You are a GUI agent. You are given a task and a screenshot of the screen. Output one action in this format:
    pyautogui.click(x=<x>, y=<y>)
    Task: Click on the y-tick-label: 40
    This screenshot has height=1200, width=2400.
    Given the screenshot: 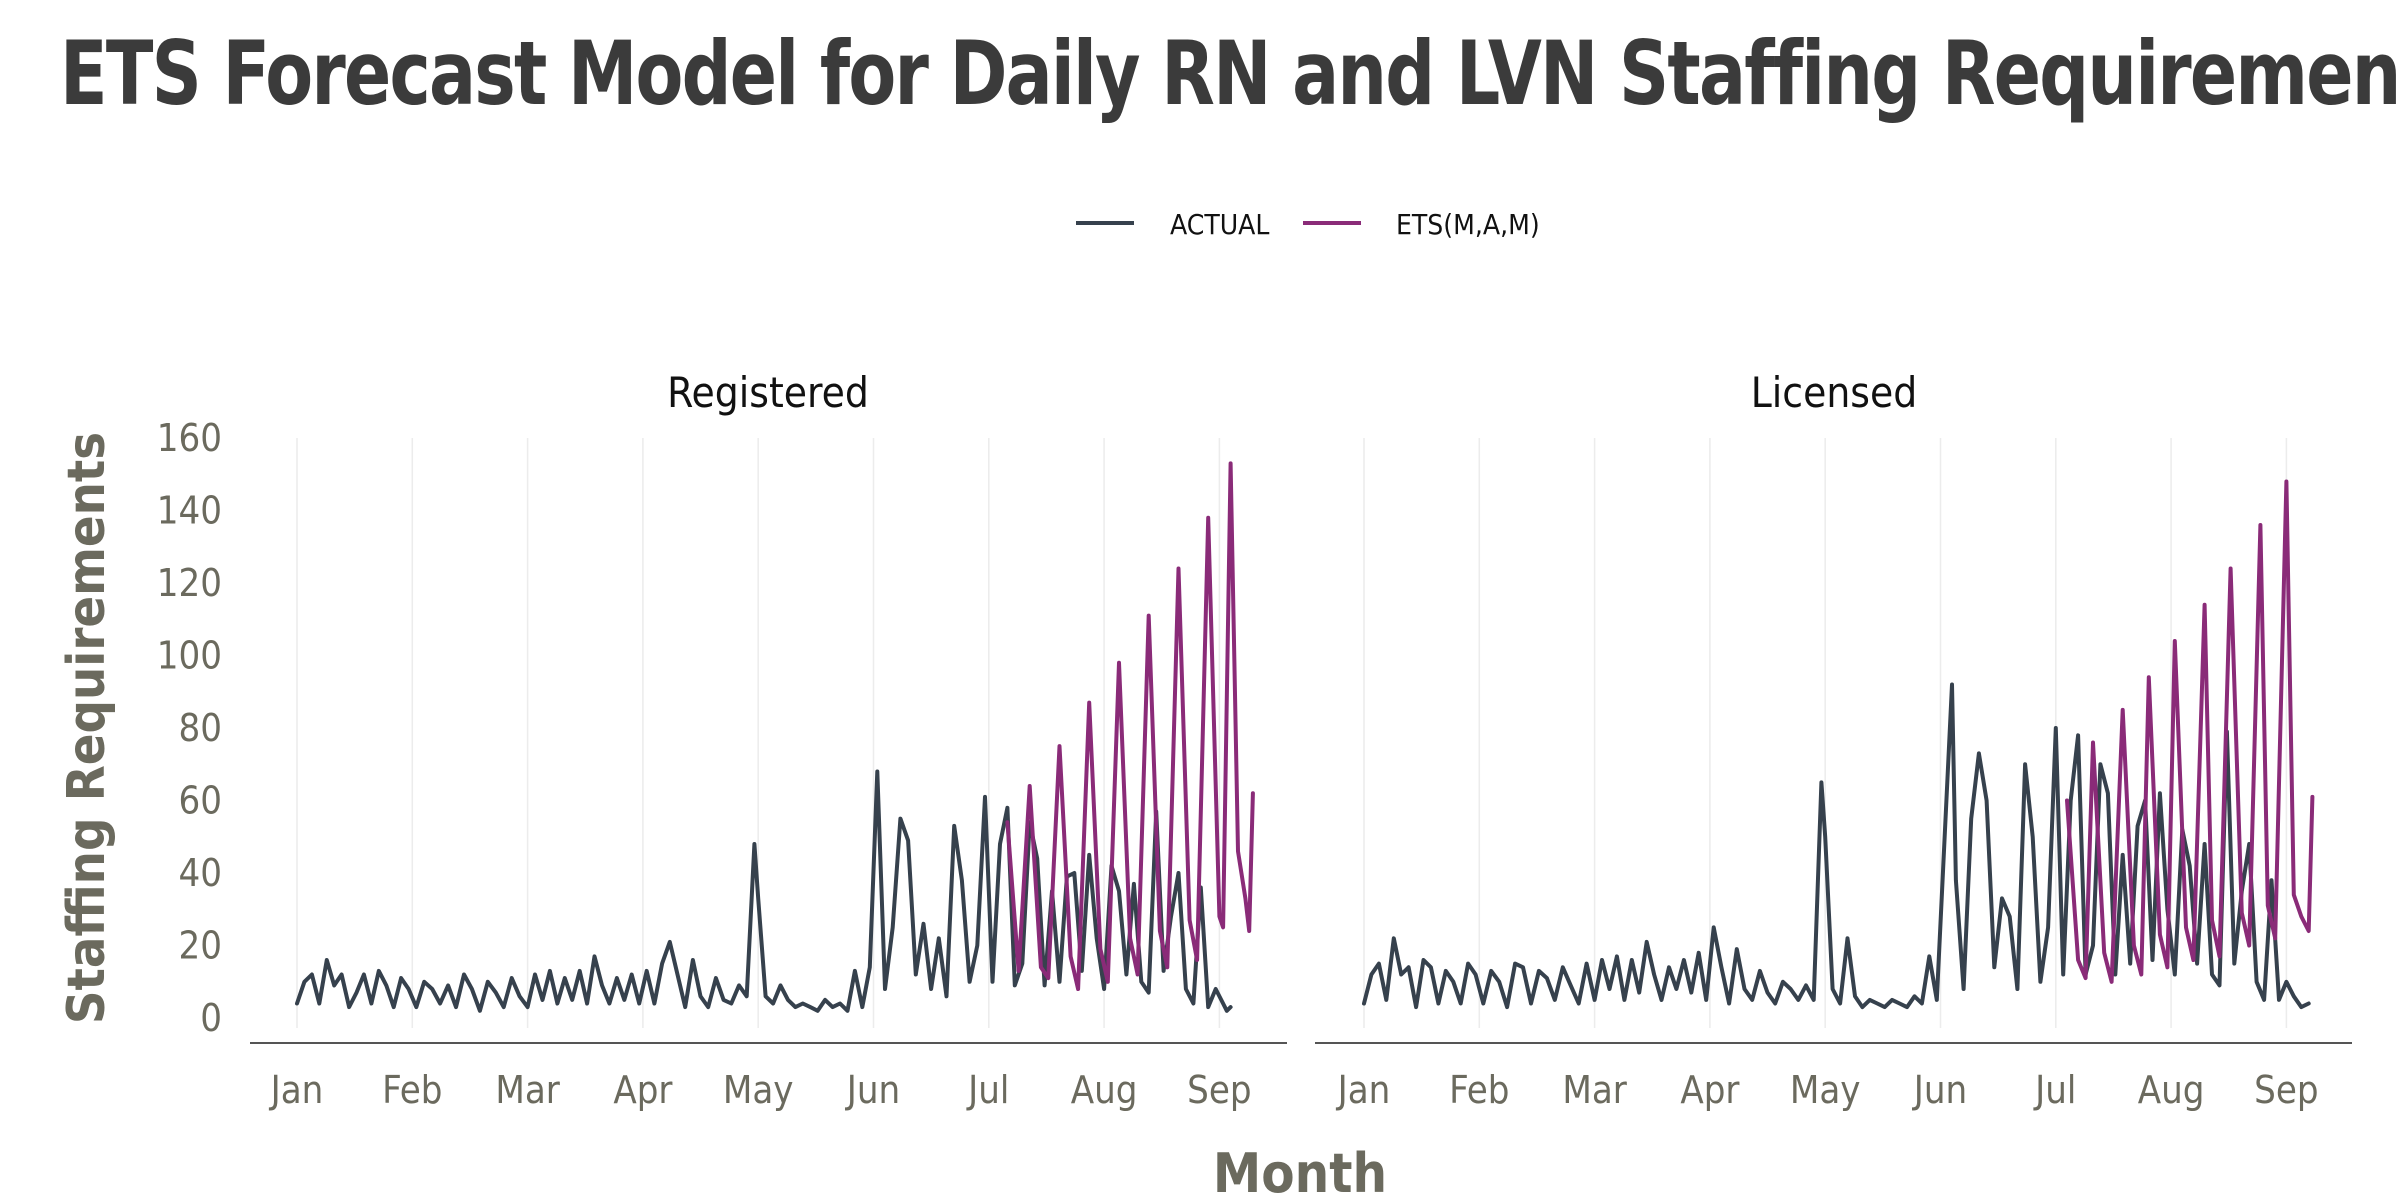 What is the action you would take?
    pyautogui.click(x=201, y=873)
    